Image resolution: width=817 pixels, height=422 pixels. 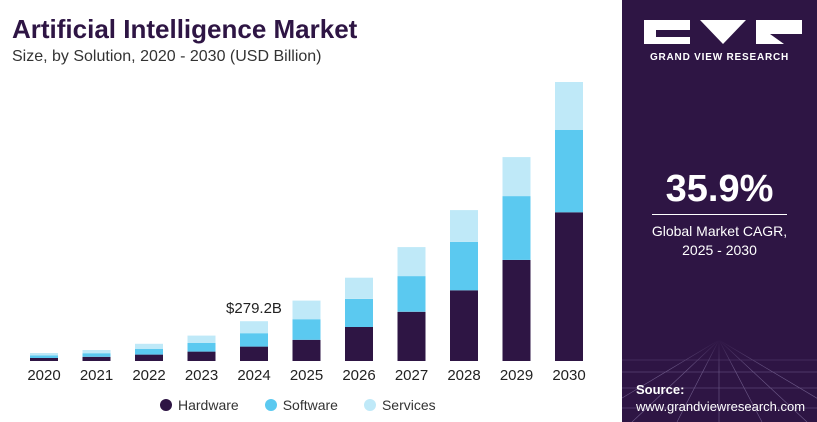 I want to click on bar-services-2023, so click(x=201, y=339).